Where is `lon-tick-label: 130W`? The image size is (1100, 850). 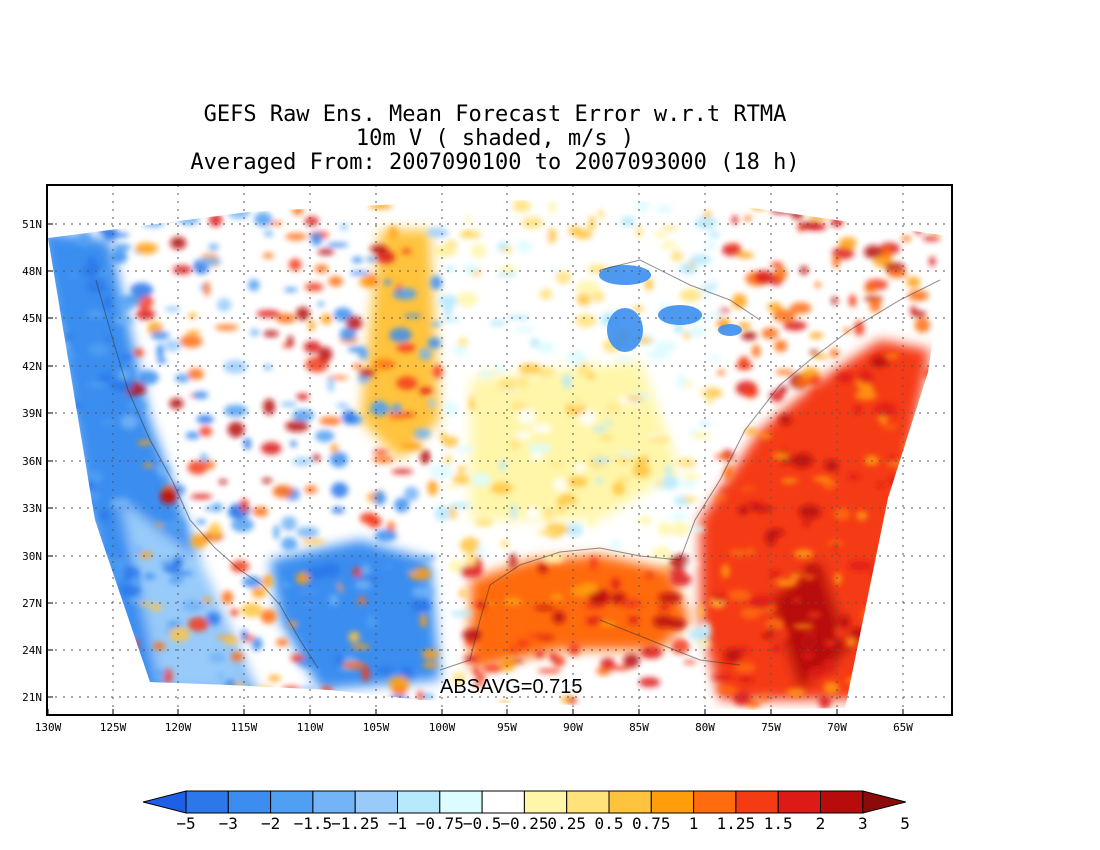 lon-tick-label: 130W is located at coordinates (48, 727).